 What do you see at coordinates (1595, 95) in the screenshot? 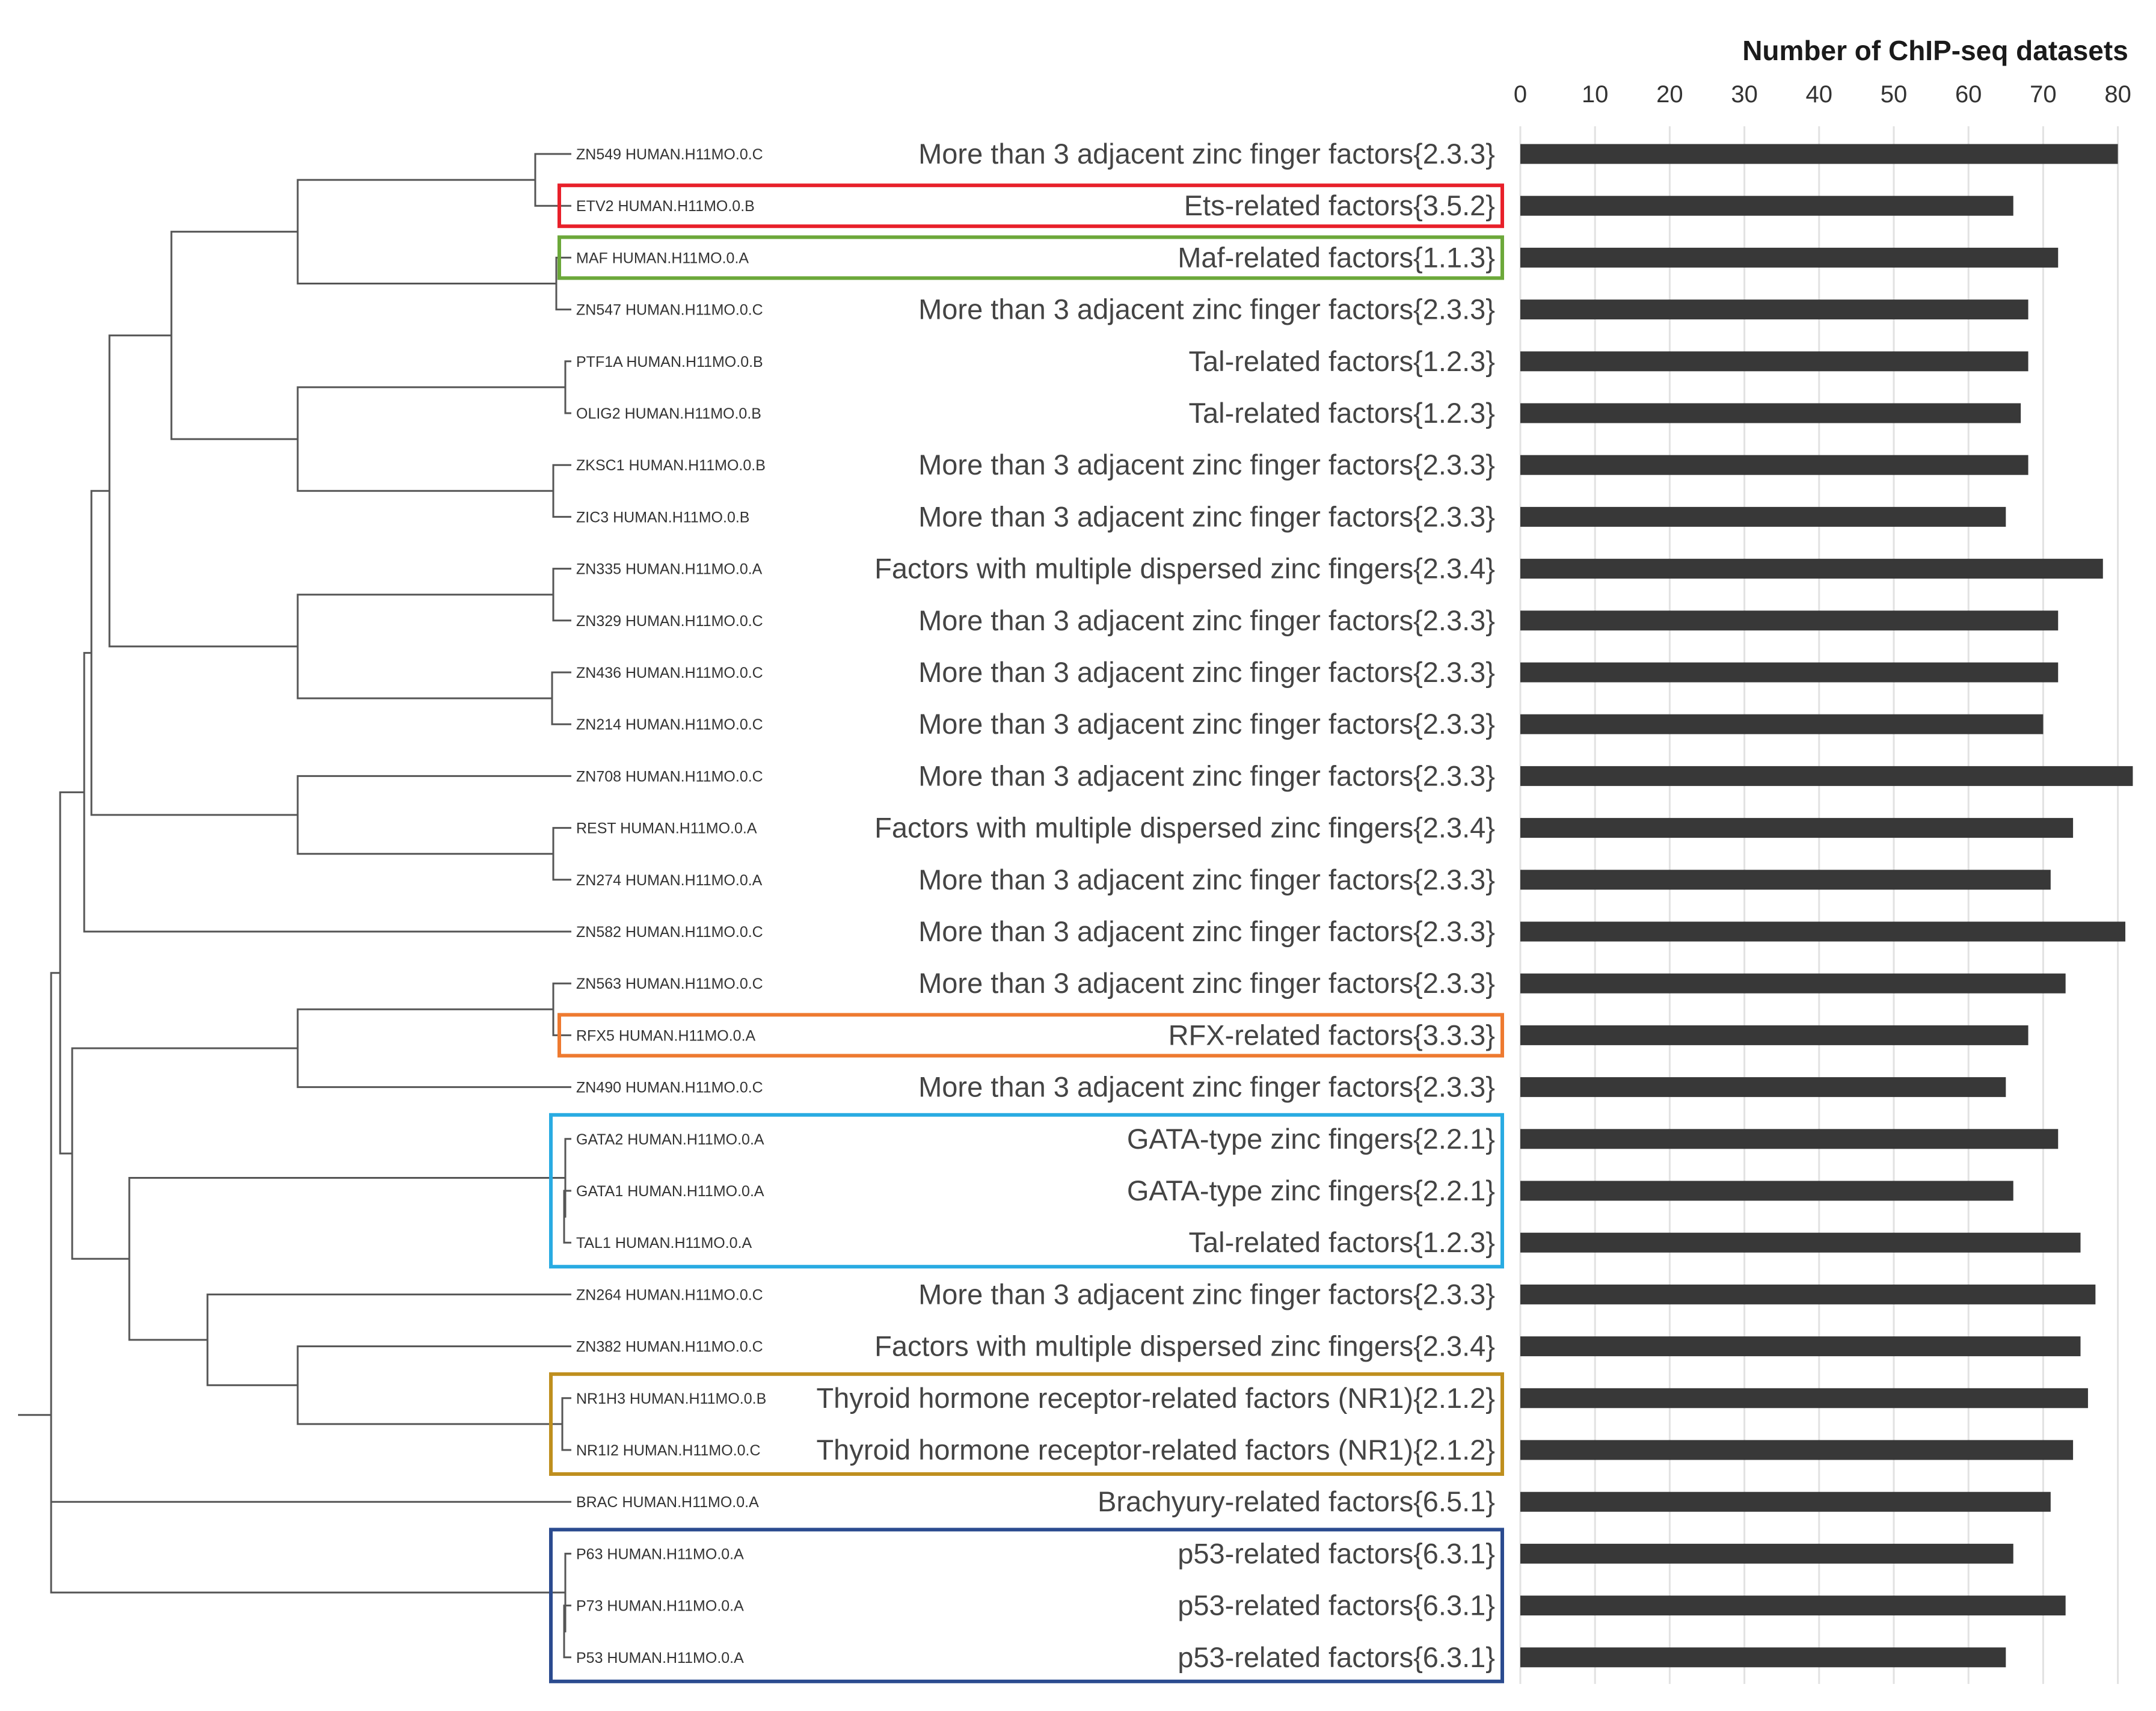
I see `x-tick-label: 10` at bounding box center [1595, 95].